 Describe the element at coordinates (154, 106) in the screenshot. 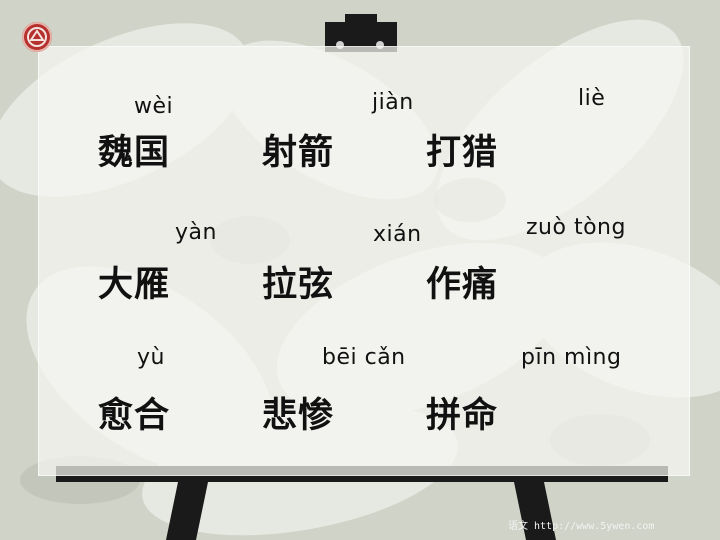

I see `pinyin-wei: wèi` at that location.